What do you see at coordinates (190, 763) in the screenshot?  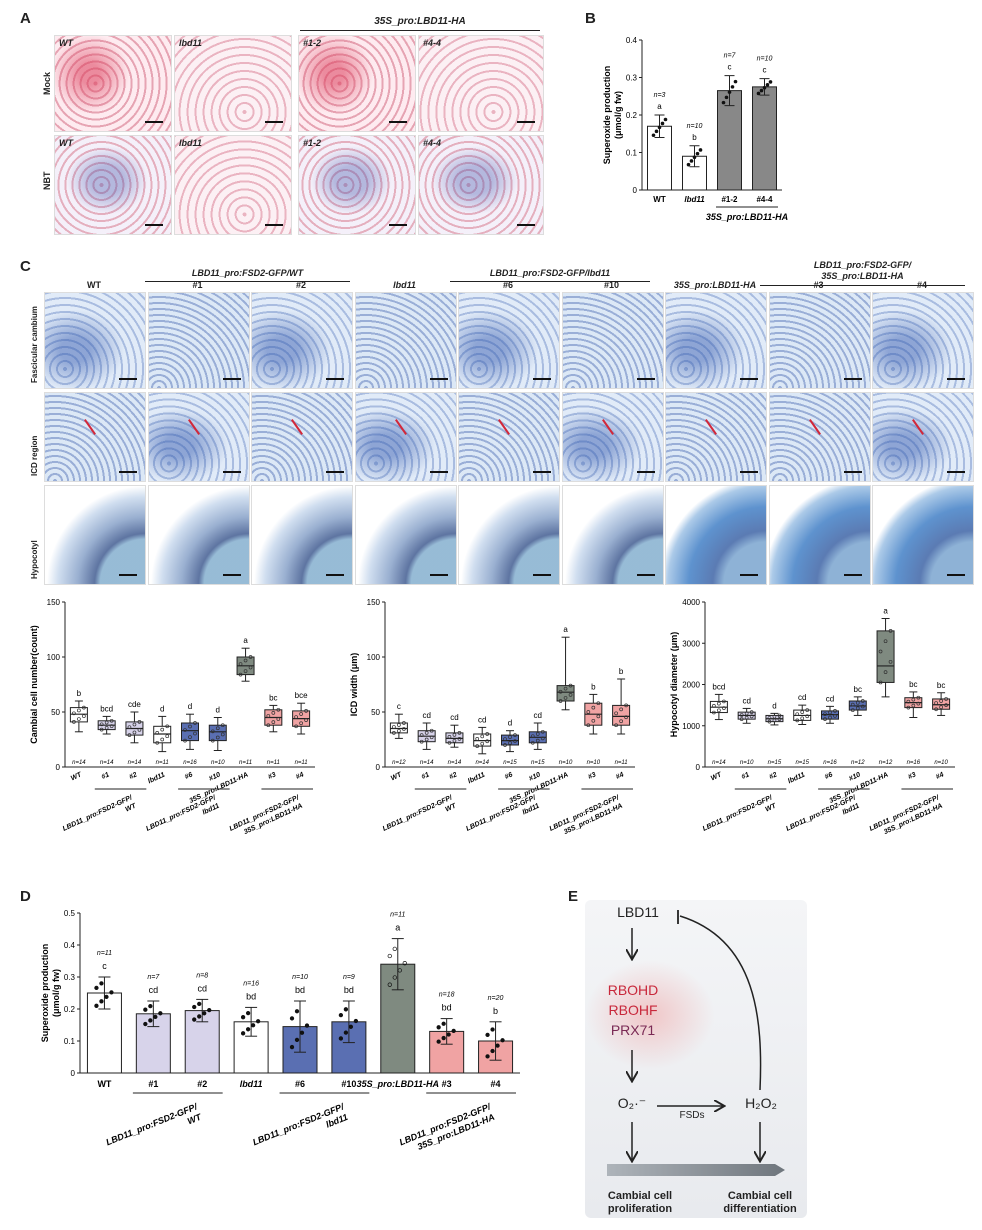 I see `n-label: n=16` at bounding box center [190, 763].